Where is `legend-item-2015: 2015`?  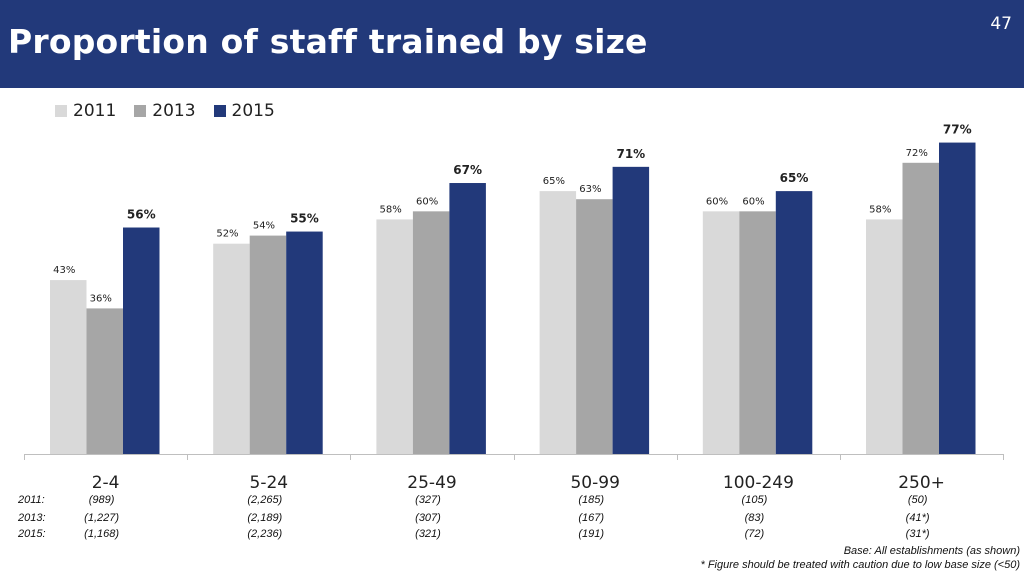
legend-item-2015: 2015 is located at coordinates (244, 111).